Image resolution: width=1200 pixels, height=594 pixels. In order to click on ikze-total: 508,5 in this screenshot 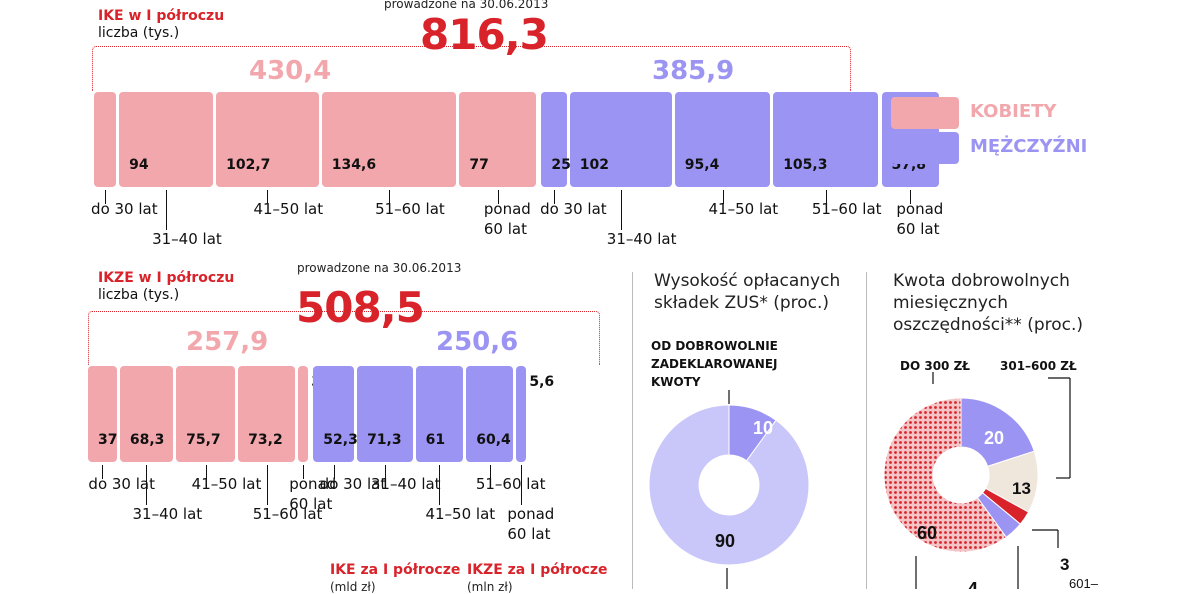, I will do `click(360, 307)`.